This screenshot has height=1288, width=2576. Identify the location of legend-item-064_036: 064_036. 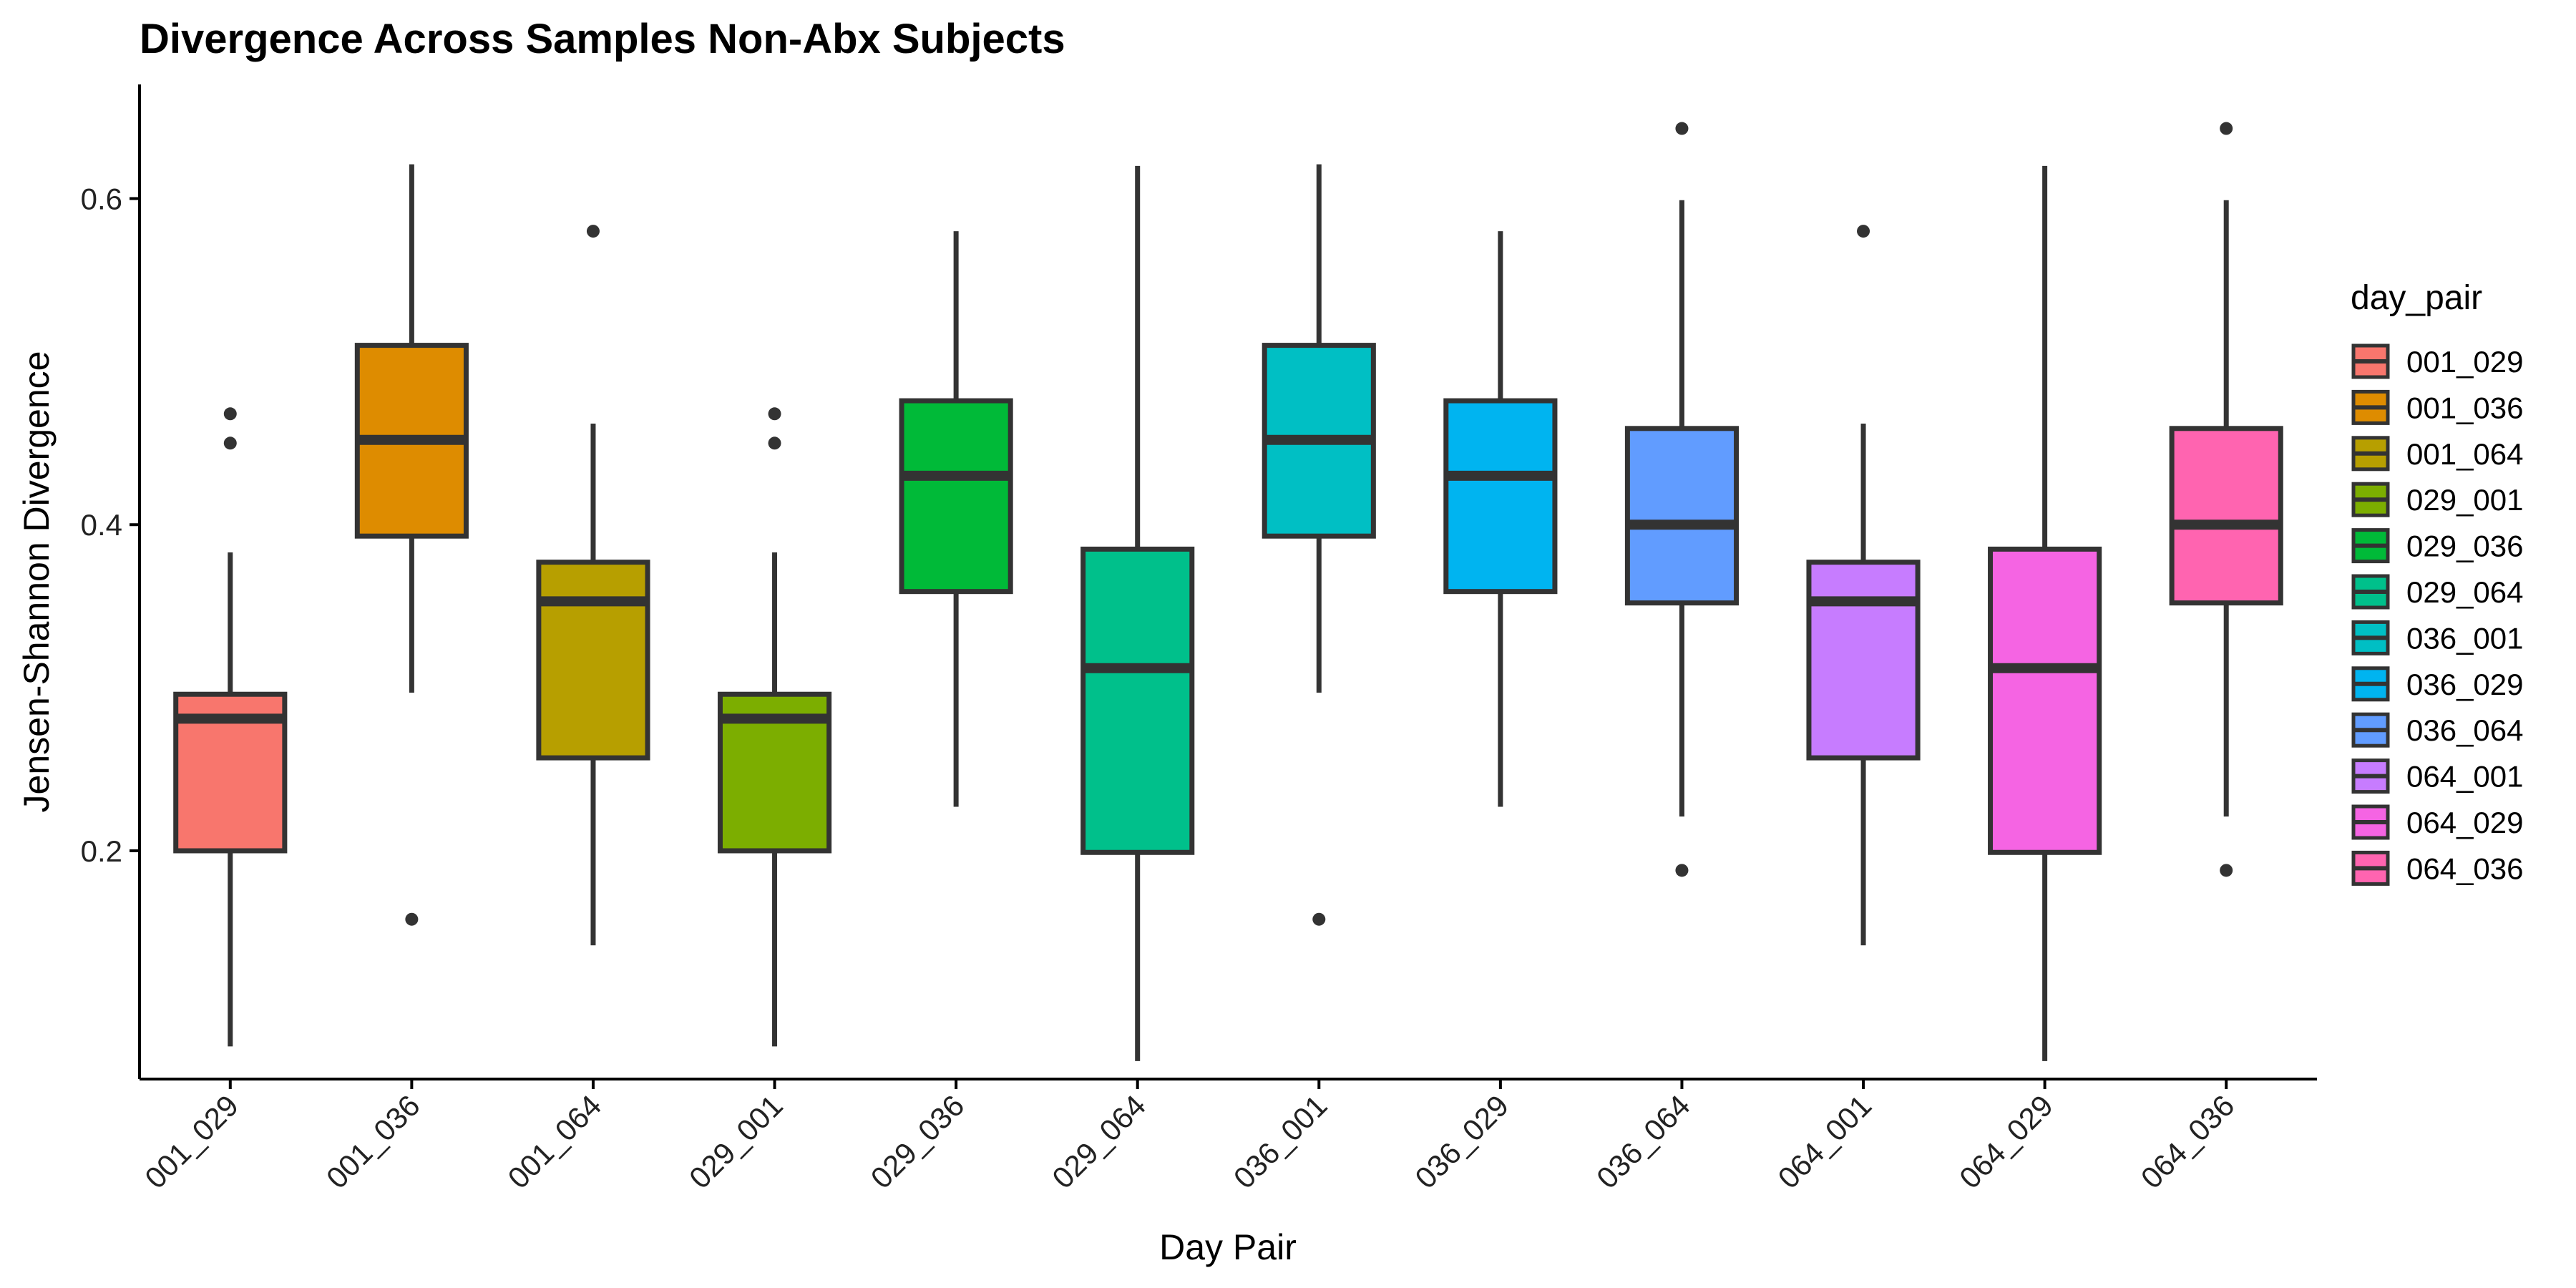
(2437, 868).